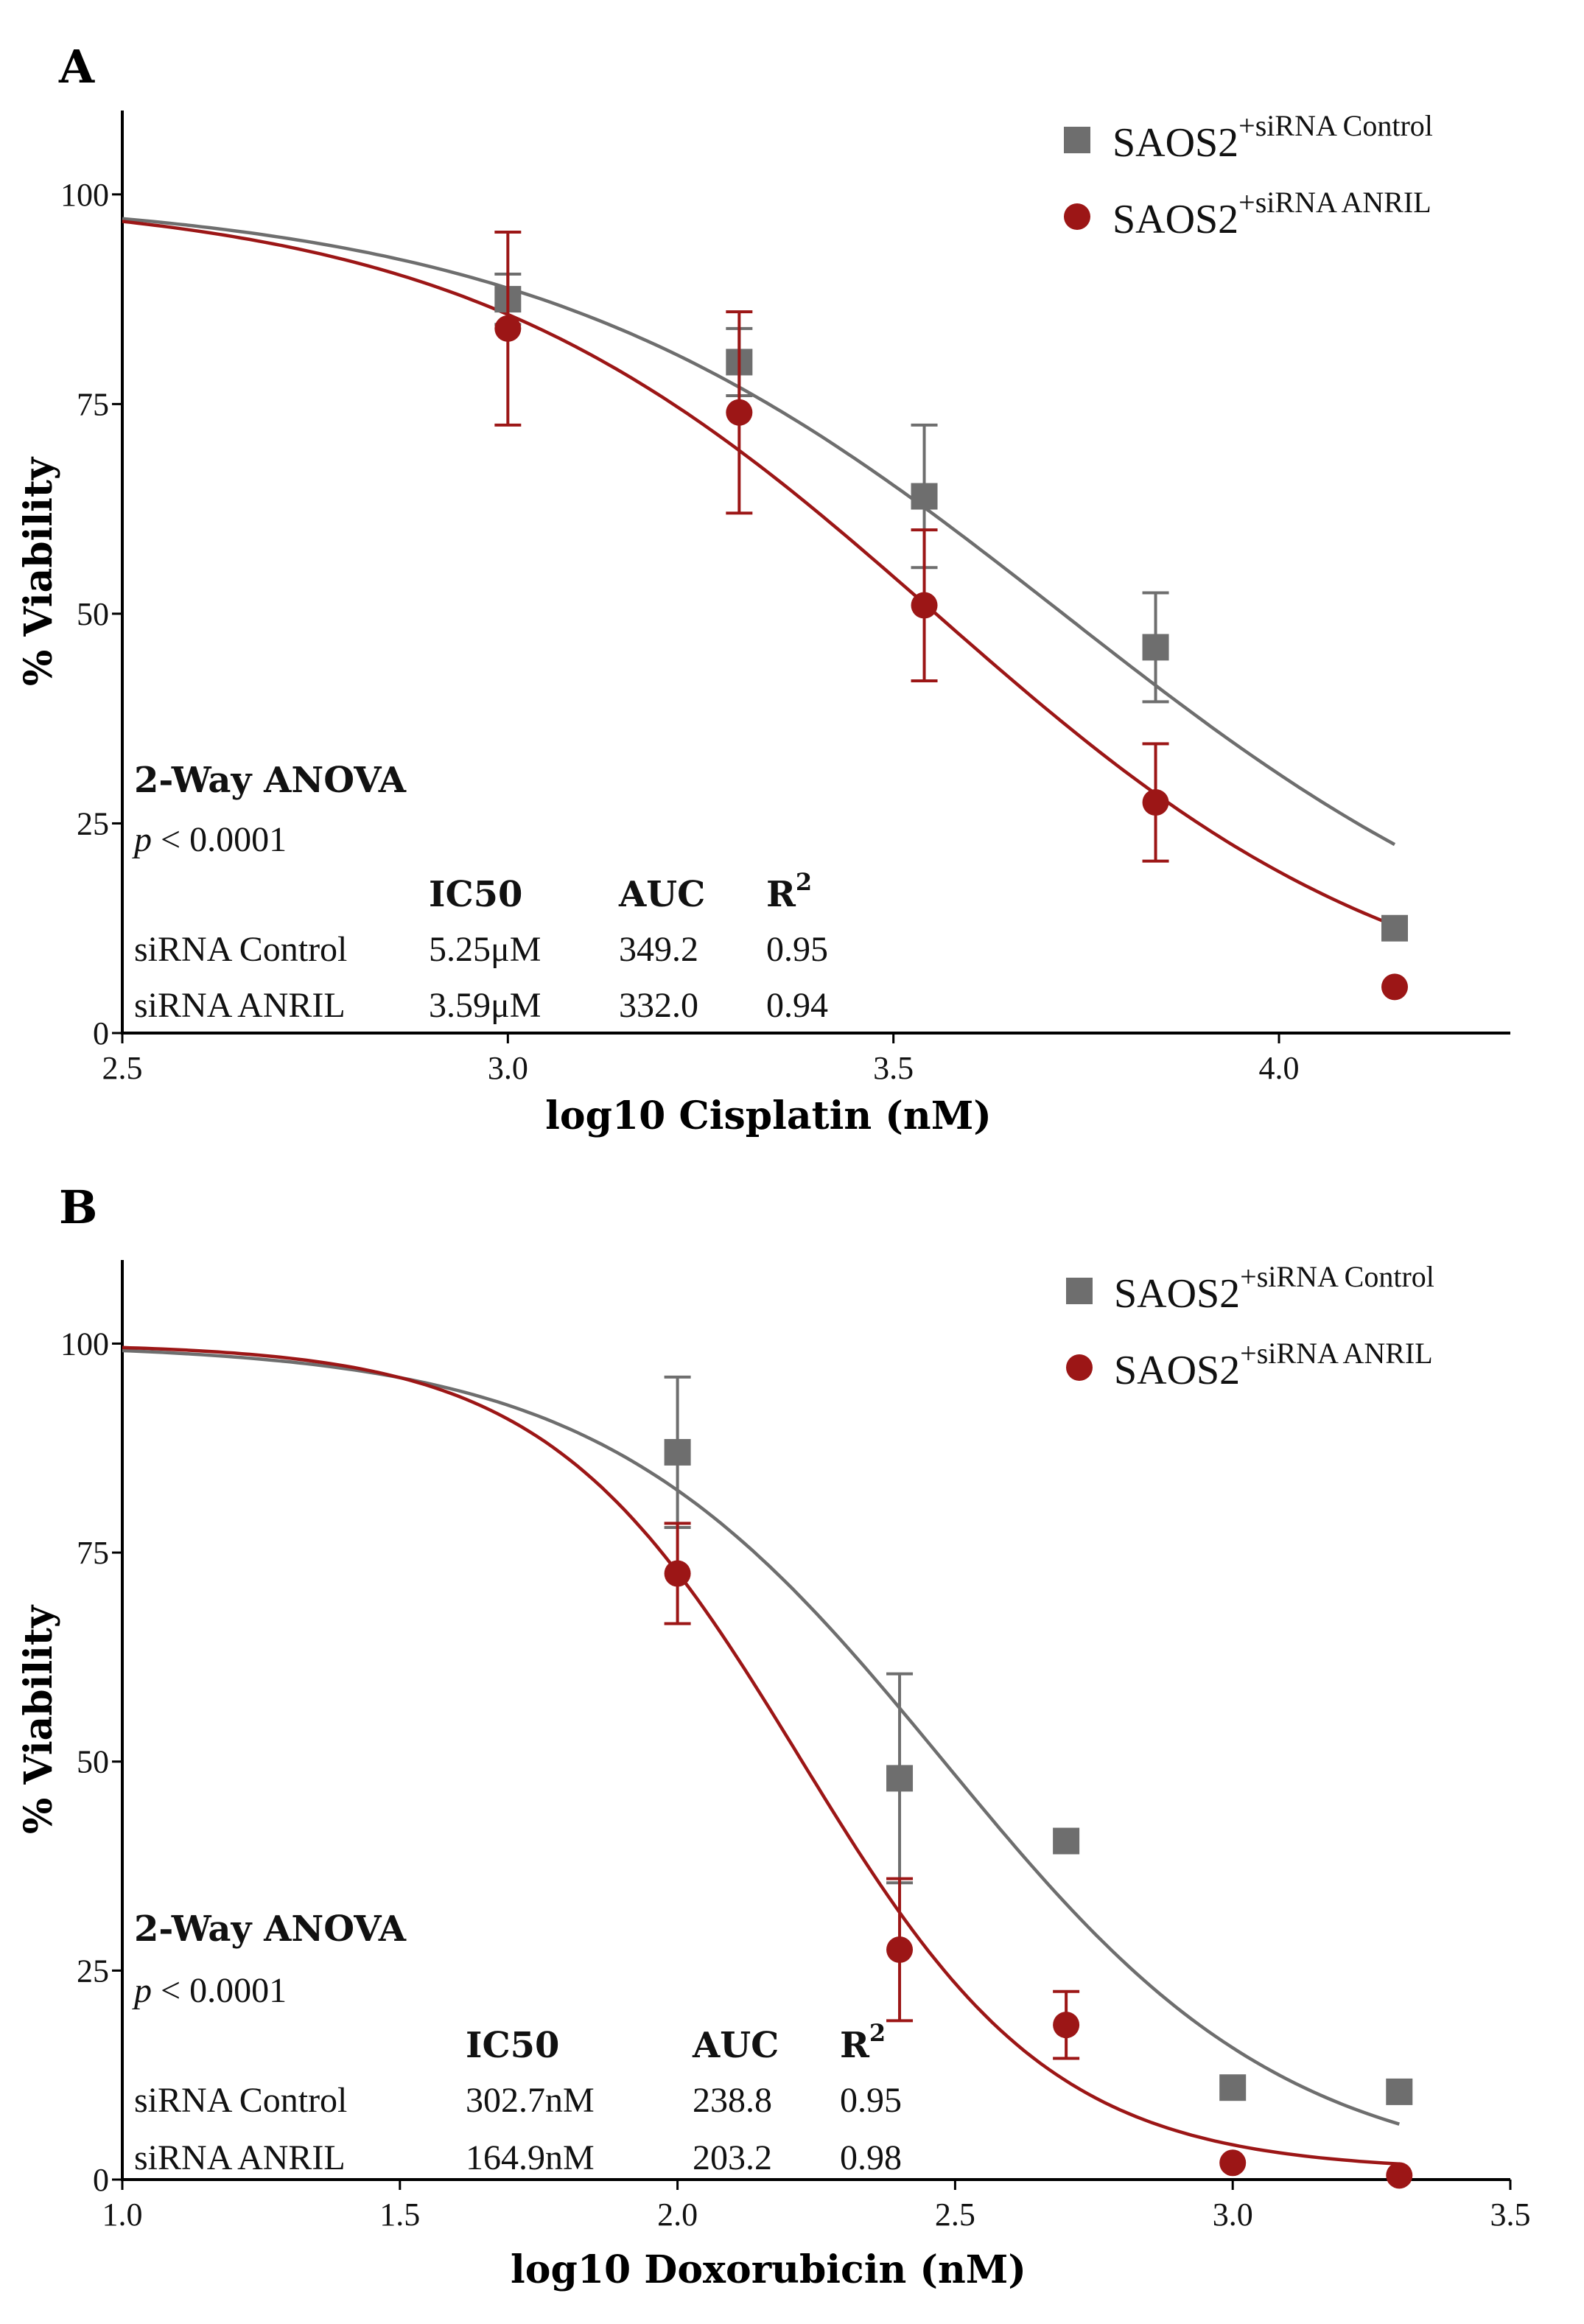 The image size is (1584, 2324). What do you see at coordinates (768, 1115) in the screenshot?
I see `x-axis-title: log10 Cisplatin (nM)` at bounding box center [768, 1115].